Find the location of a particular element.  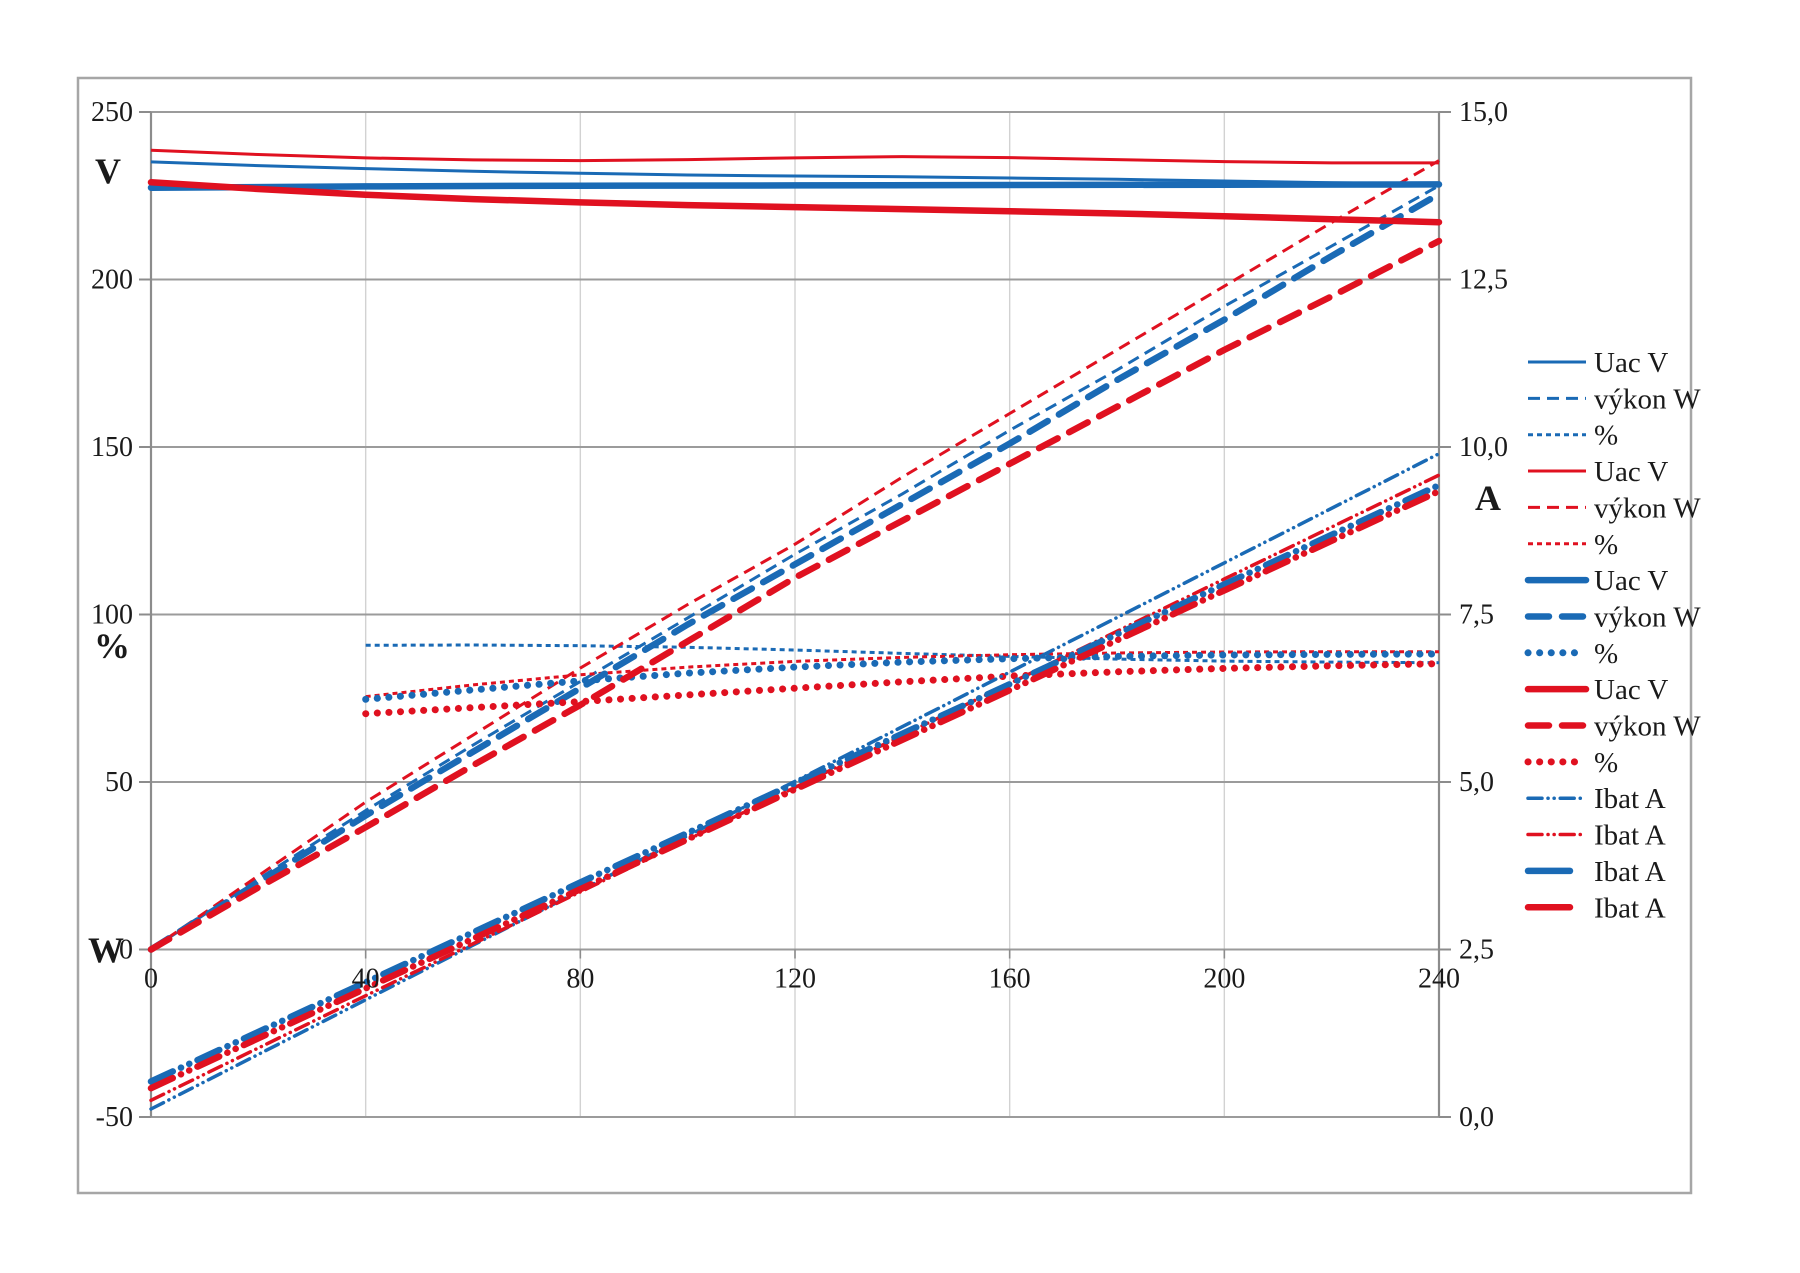

x-tick-label: 160 is located at coordinates (1010, 979).